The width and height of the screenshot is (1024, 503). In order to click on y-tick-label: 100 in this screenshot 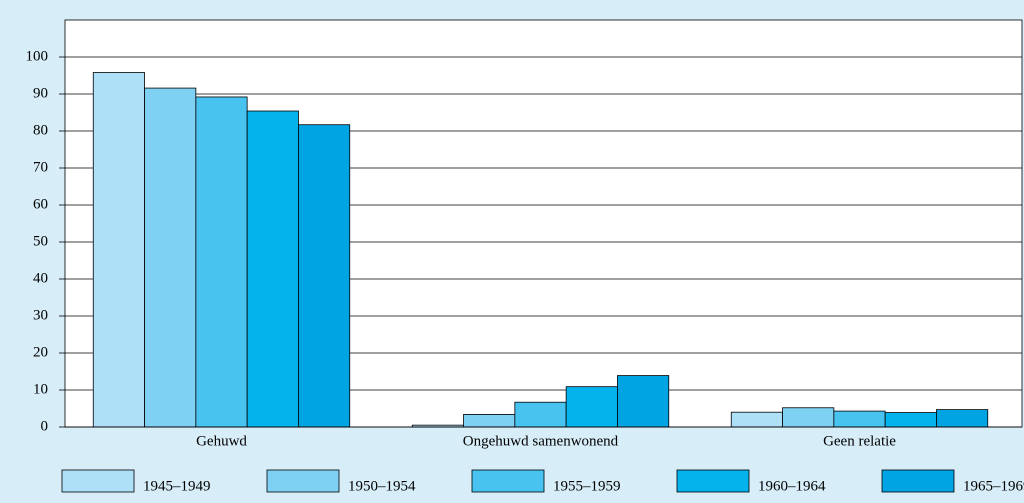, I will do `click(37, 56)`.